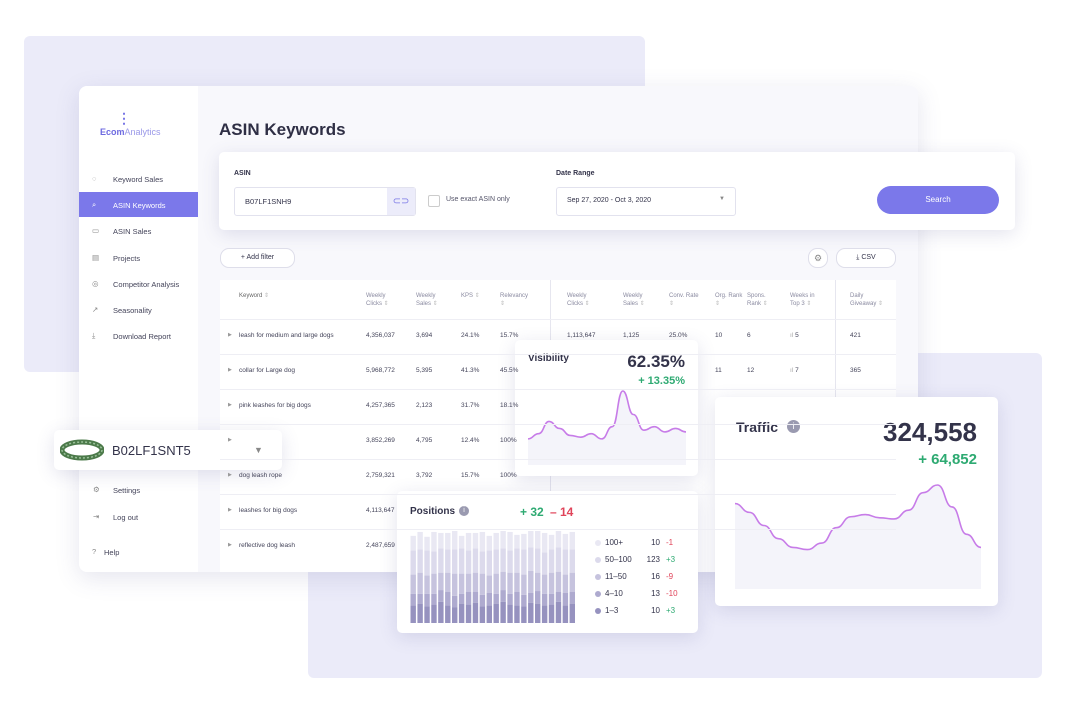 The width and height of the screenshot is (1066, 711). I want to click on stacked-bars, so click(492, 577).